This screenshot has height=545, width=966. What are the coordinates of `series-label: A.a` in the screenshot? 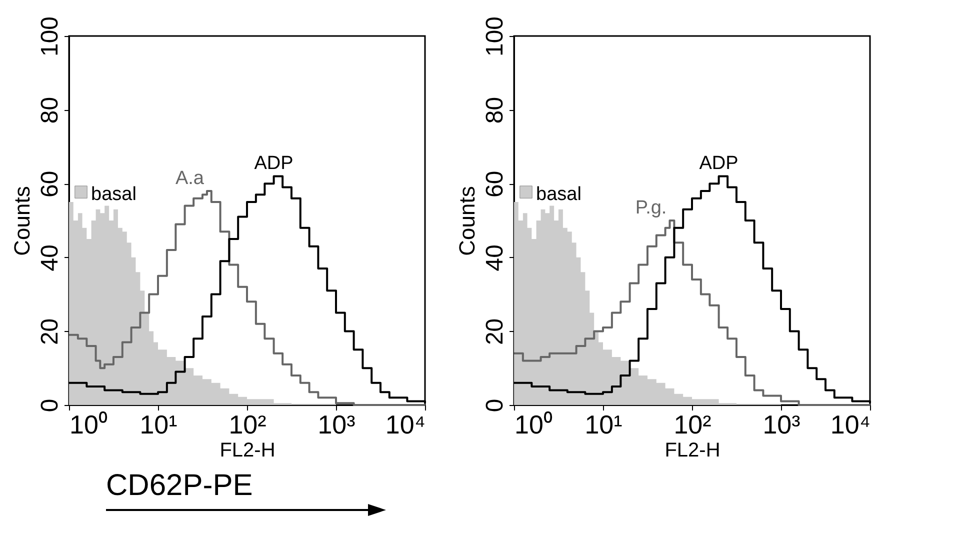 It's located at (189, 178).